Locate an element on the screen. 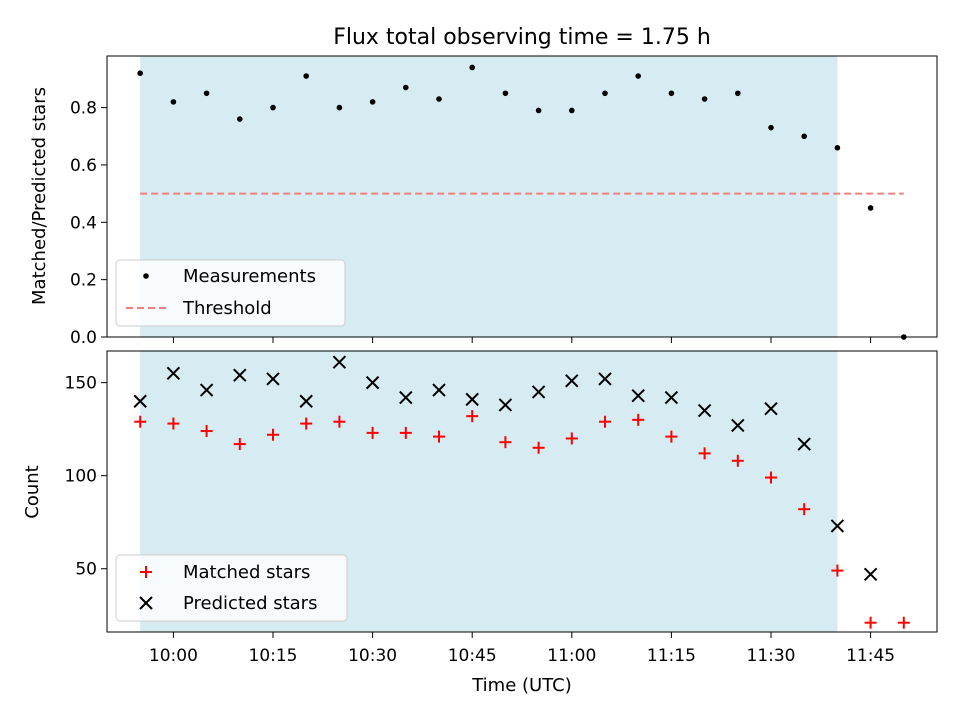  y-tick-label: 100 is located at coordinates (81, 477).